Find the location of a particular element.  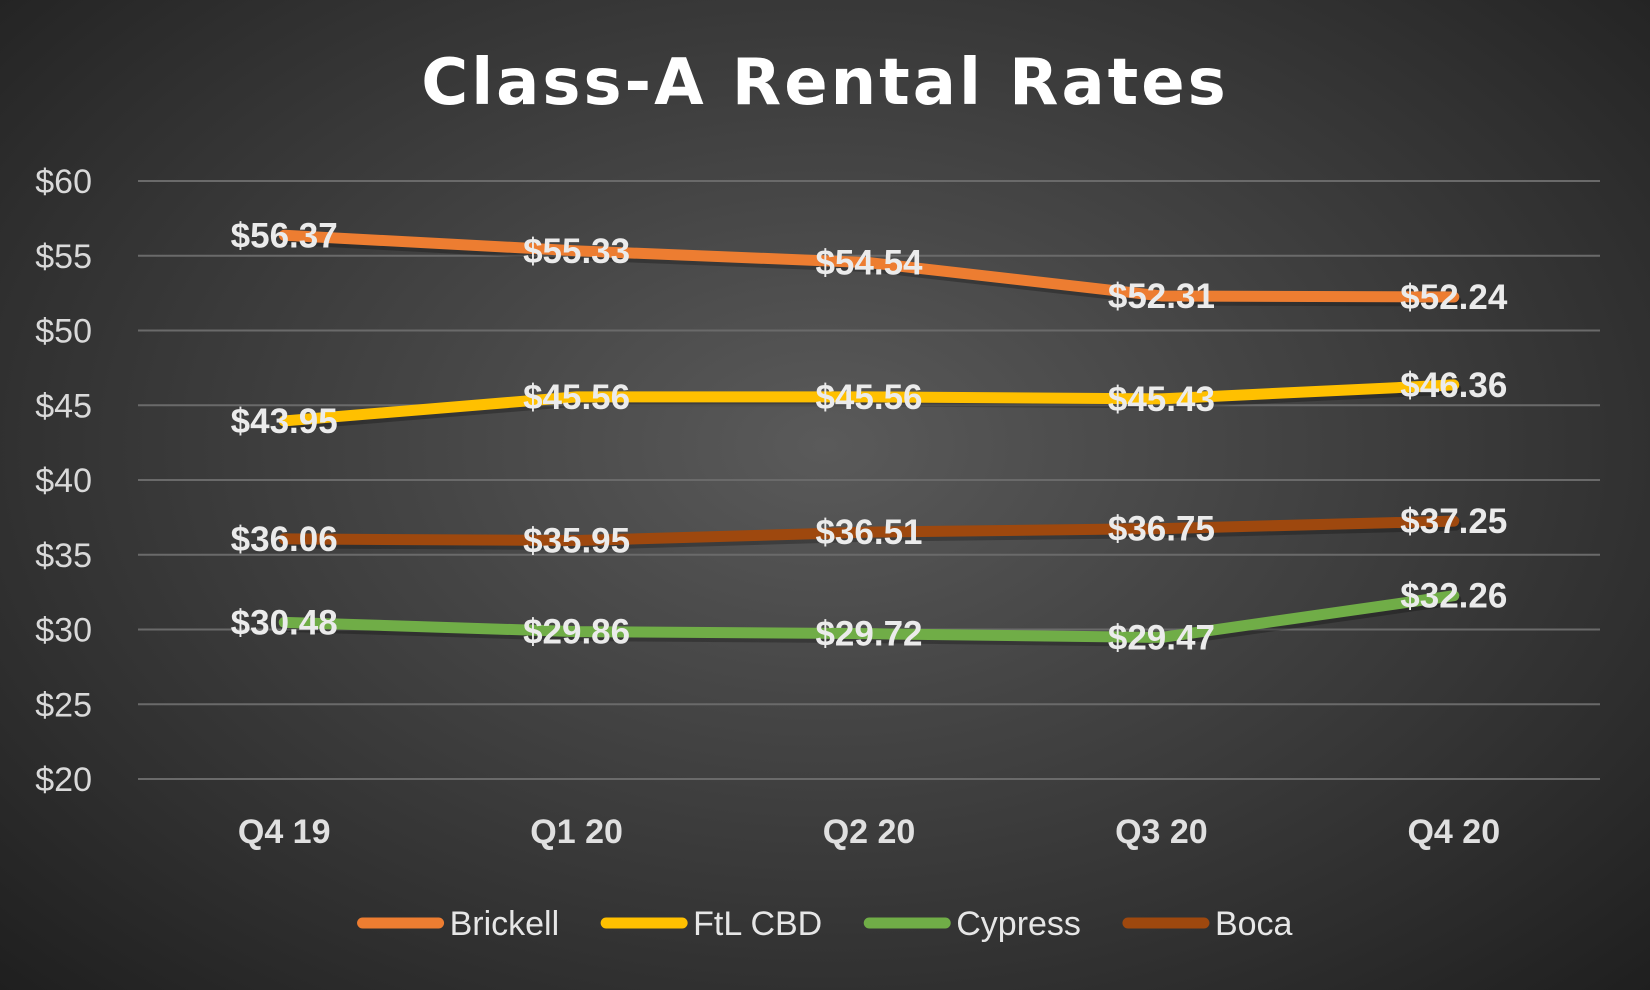

y-tick-label: $45 is located at coordinates (63, 406).